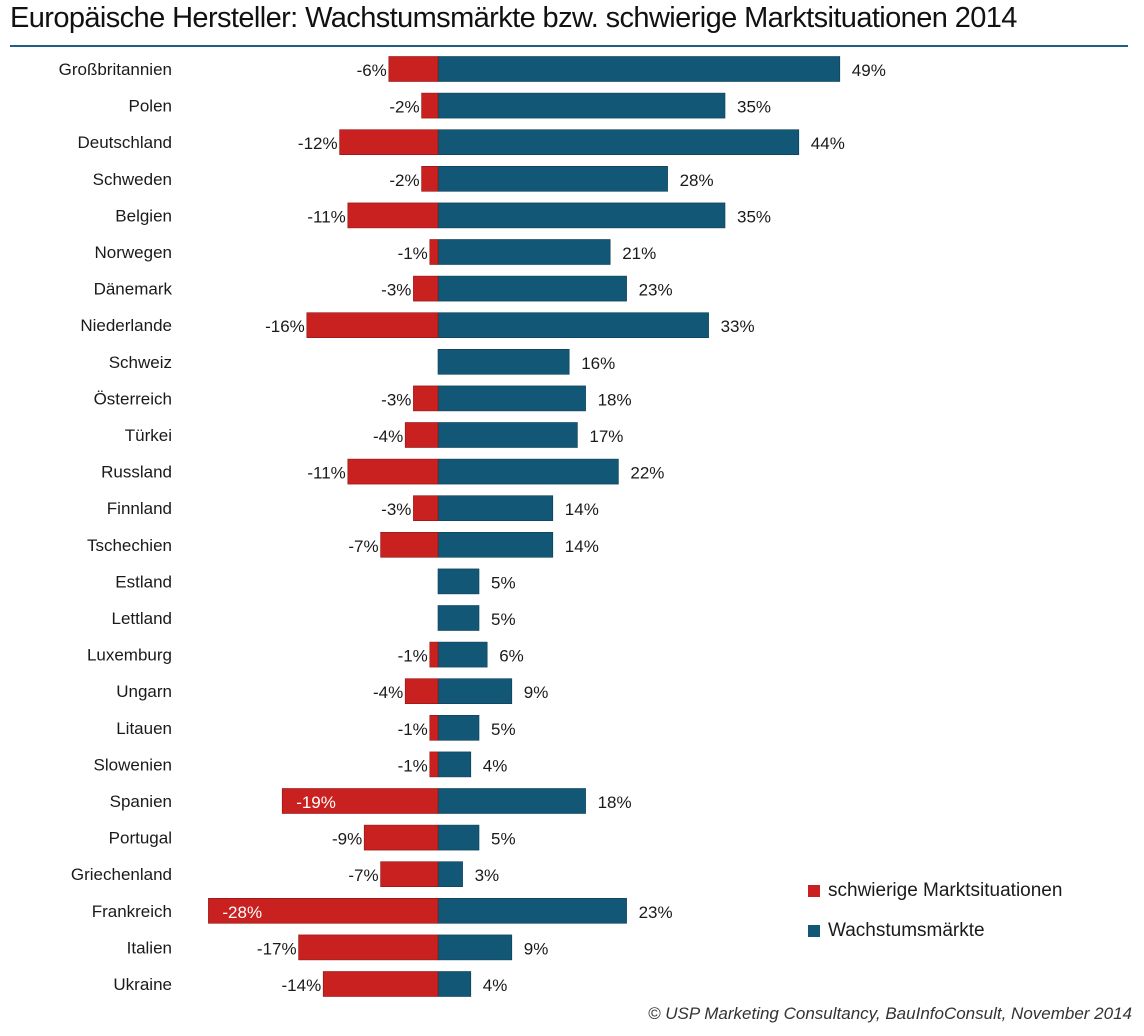 The height and width of the screenshot is (1036, 1144). What do you see at coordinates (495, 544) in the screenshot?
I see `bar-wachstum-tschechien` at bounding box center [495, 544].